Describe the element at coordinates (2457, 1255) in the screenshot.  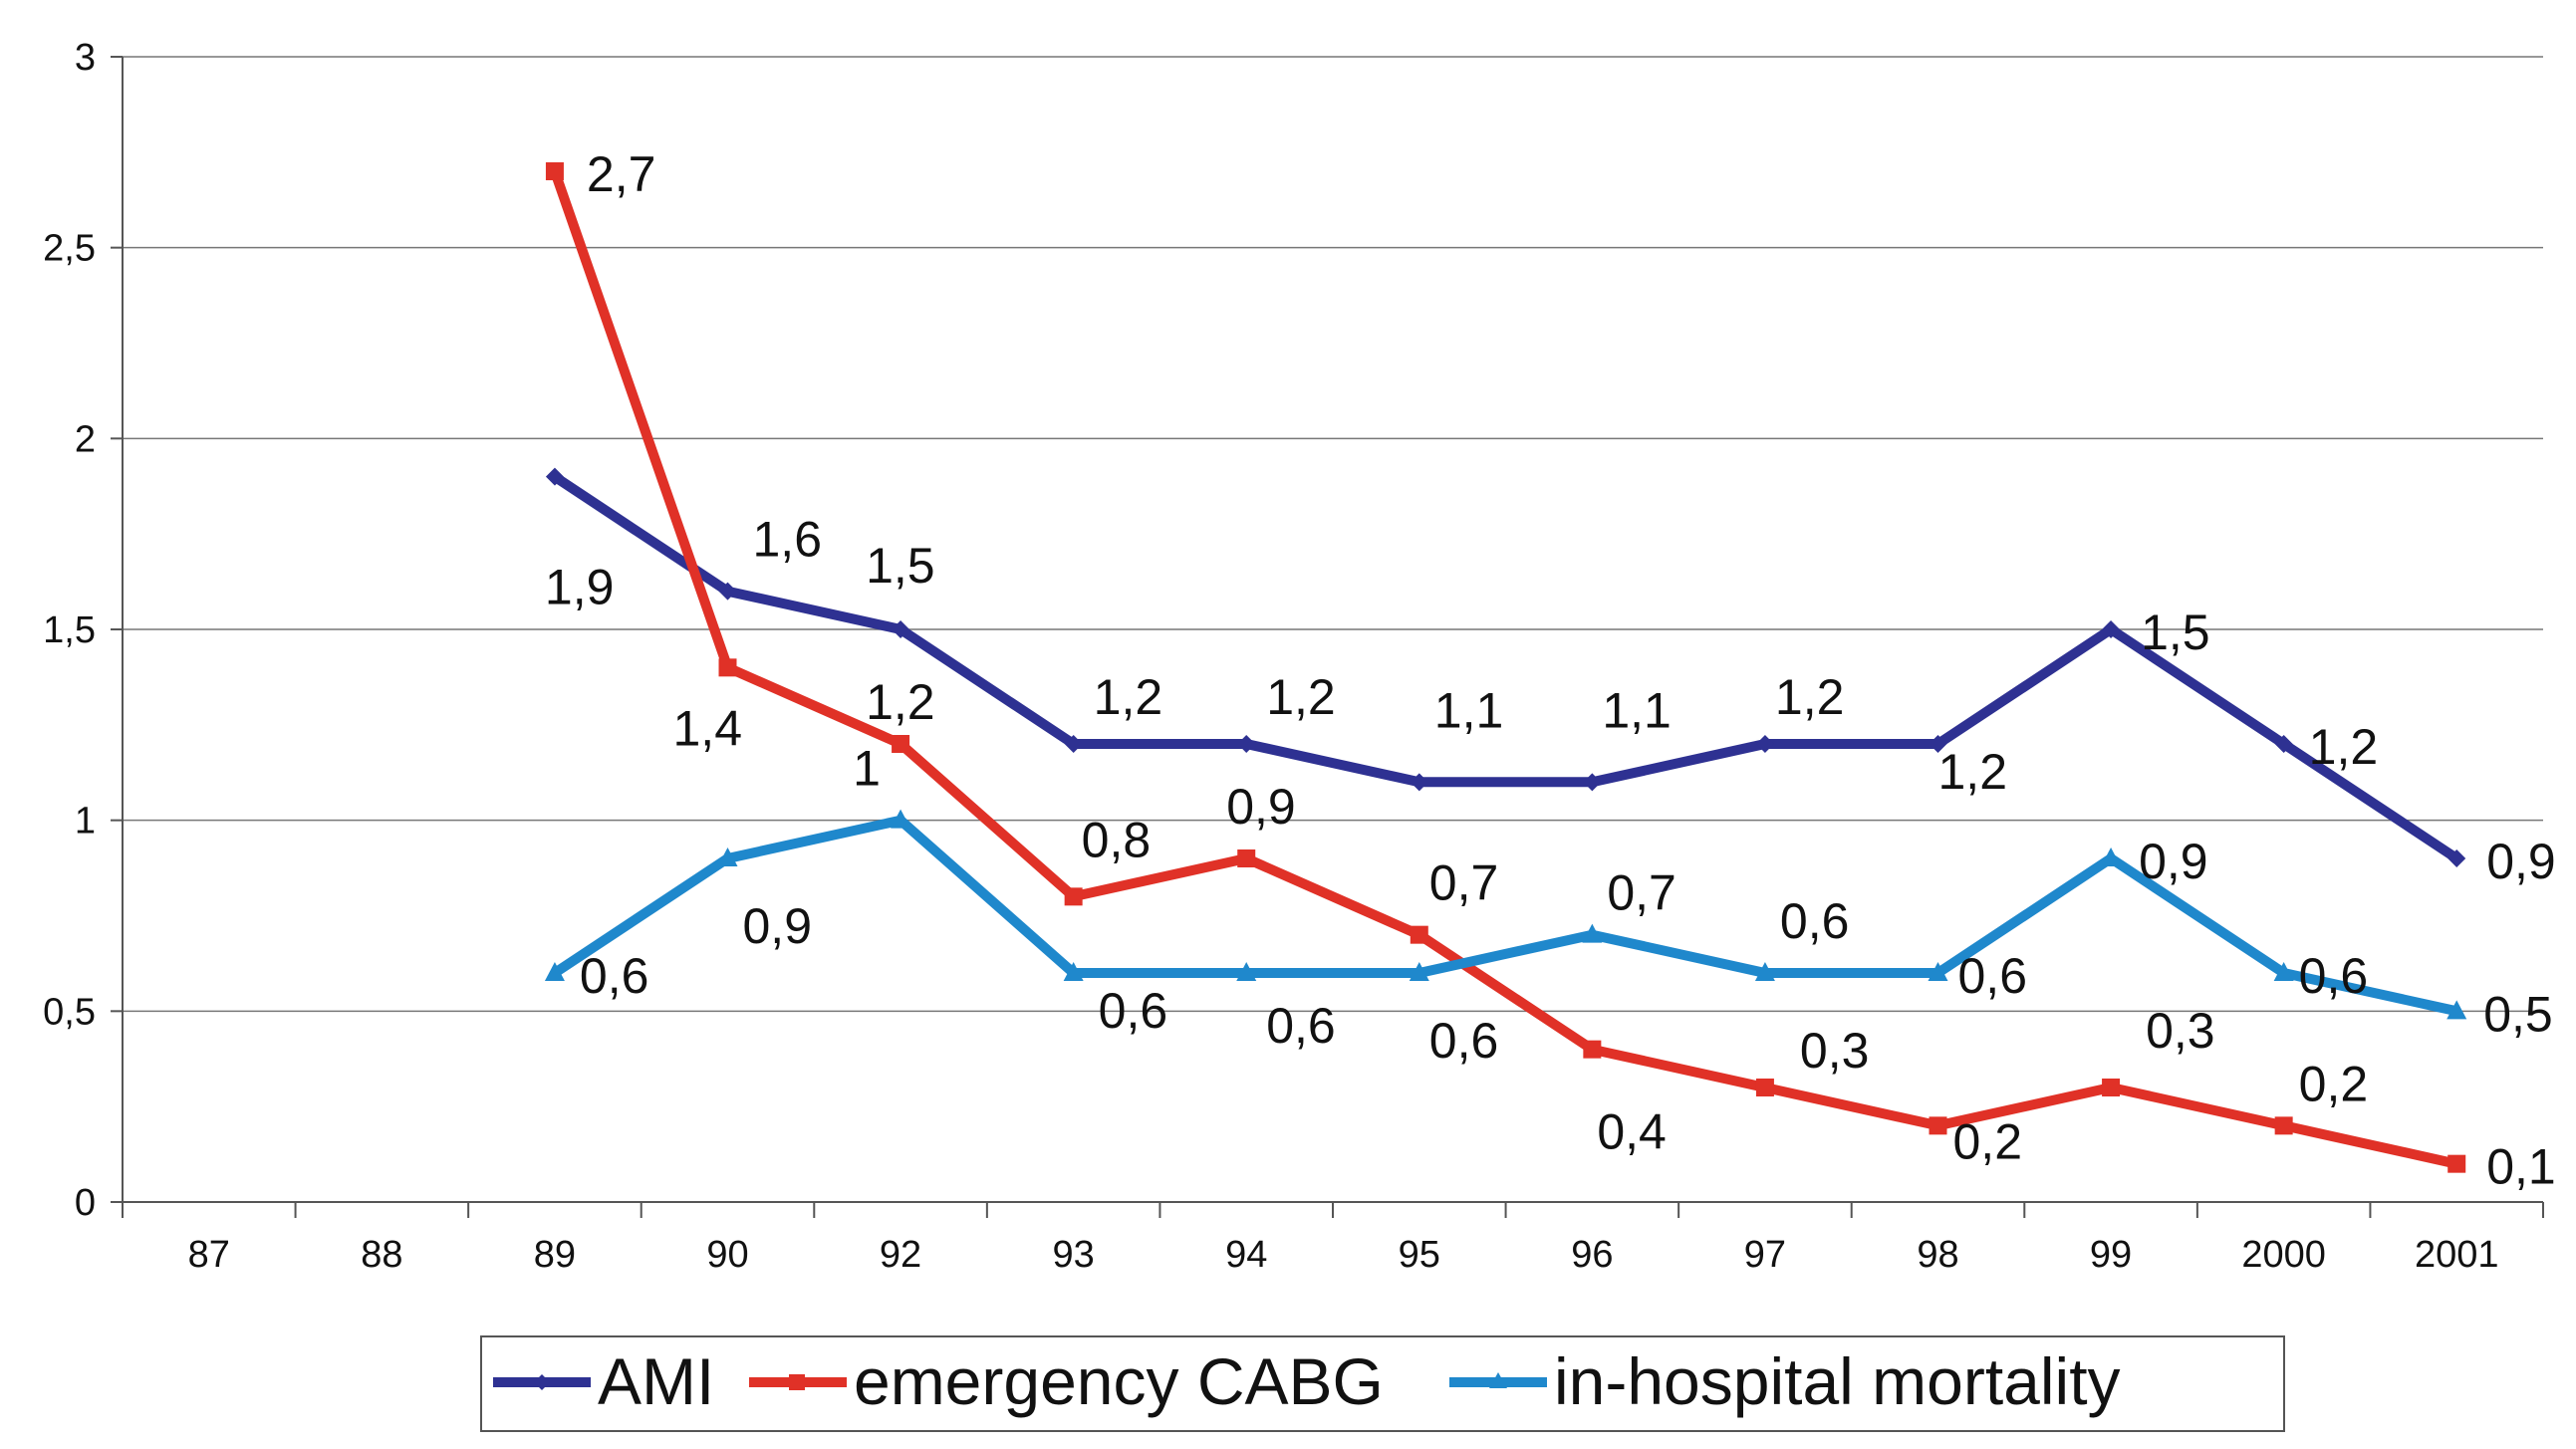
I see `x-tick-label: 2001` at that location.